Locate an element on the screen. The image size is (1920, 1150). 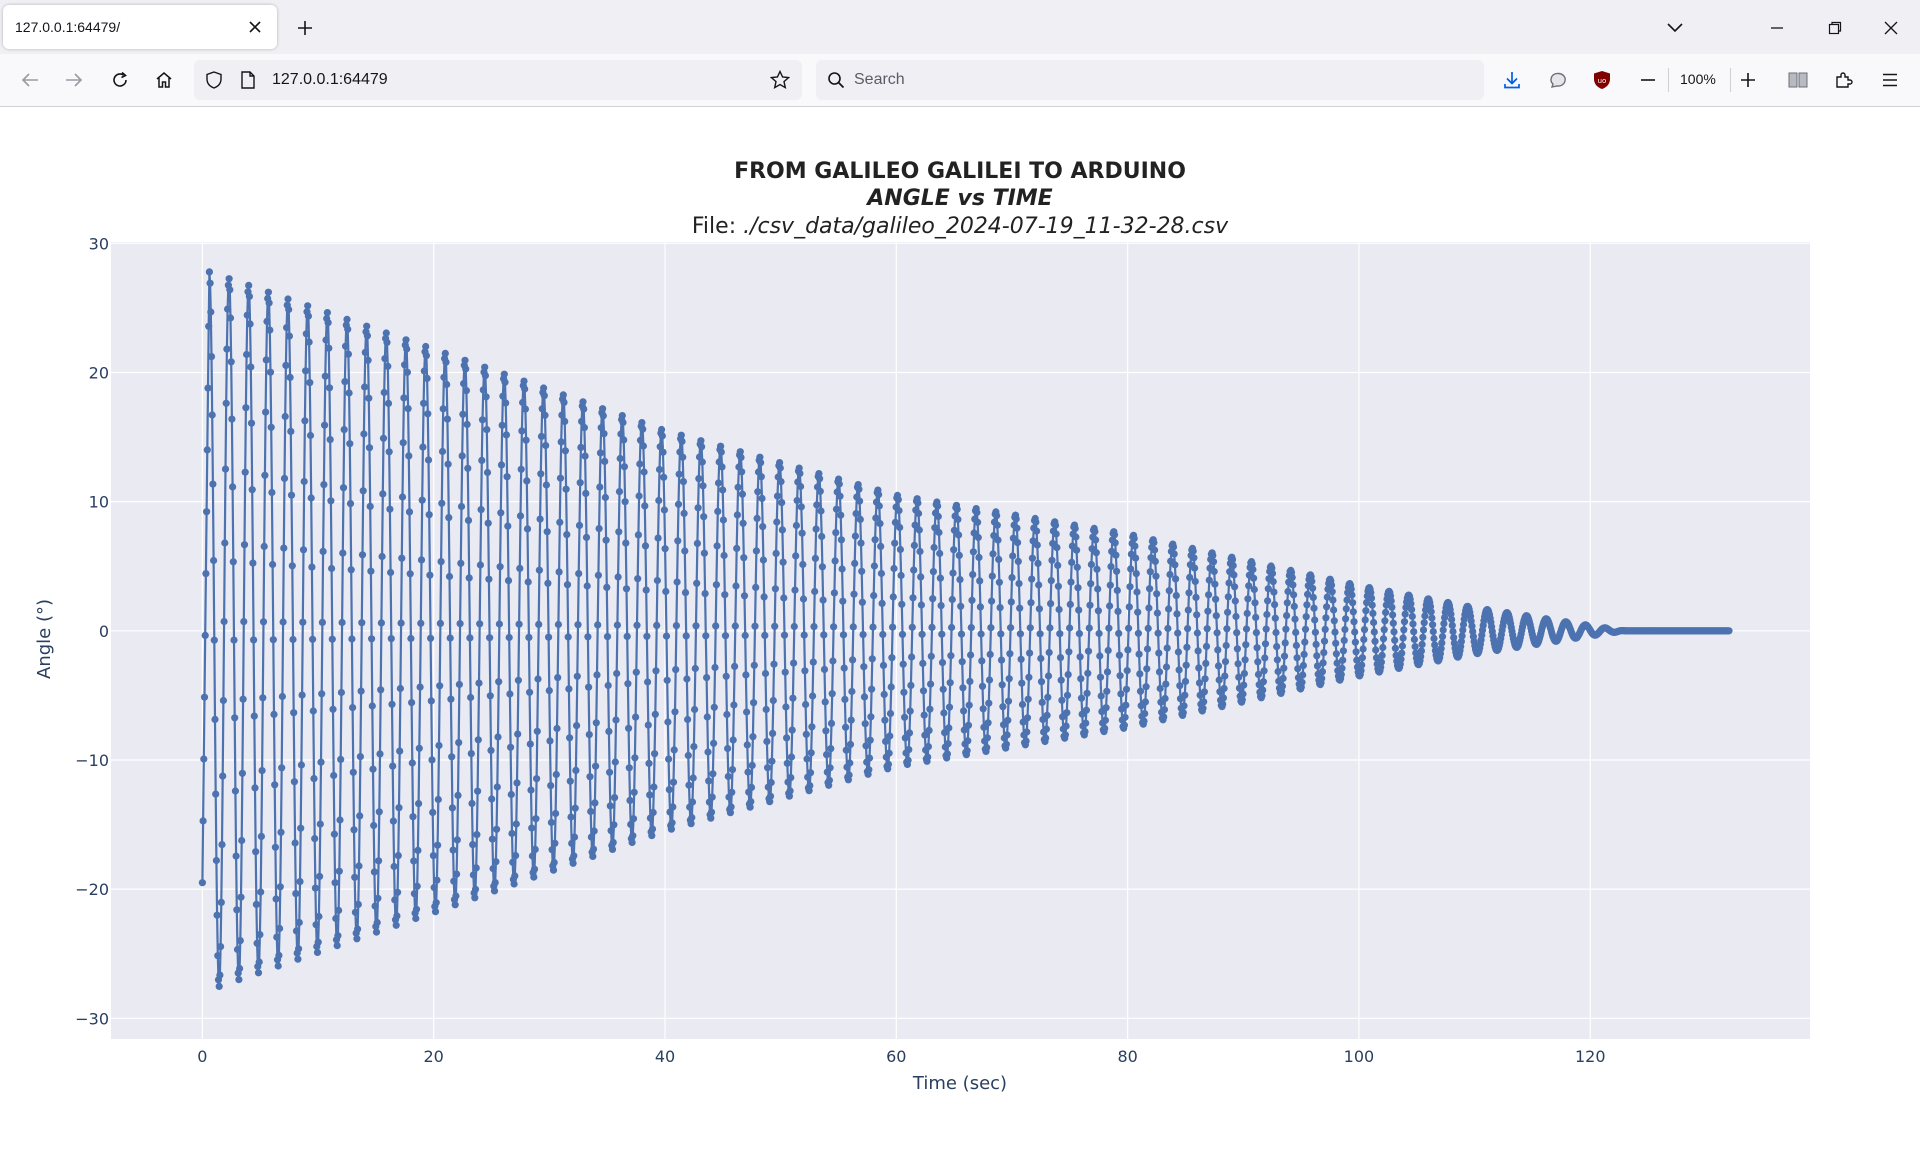
account-icon is located at coordinates (1558, 80).